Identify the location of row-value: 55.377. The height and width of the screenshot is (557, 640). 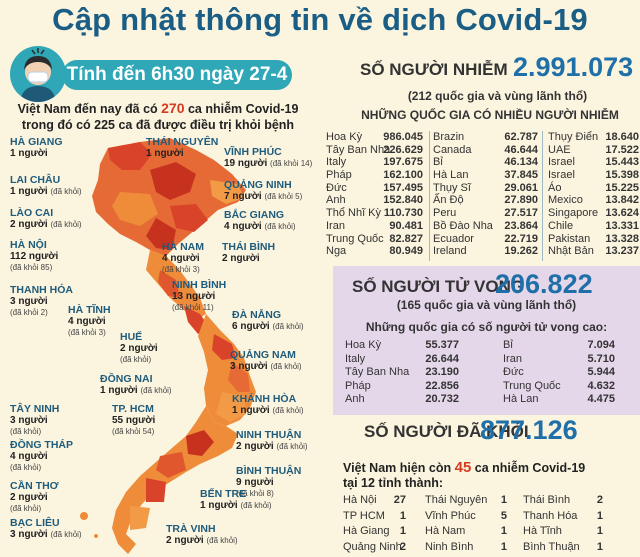
(442, 345).